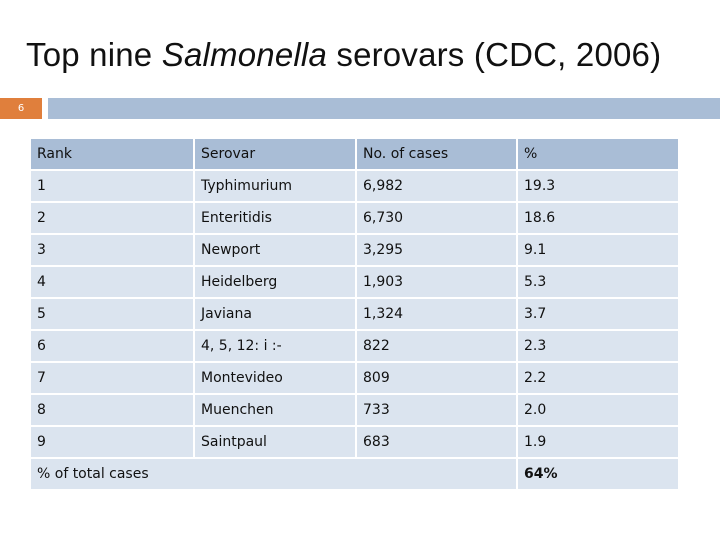  Describe the element at coordinates (274, 314) in the screenshot. I see `cell-serovar: Javiana` at that location.